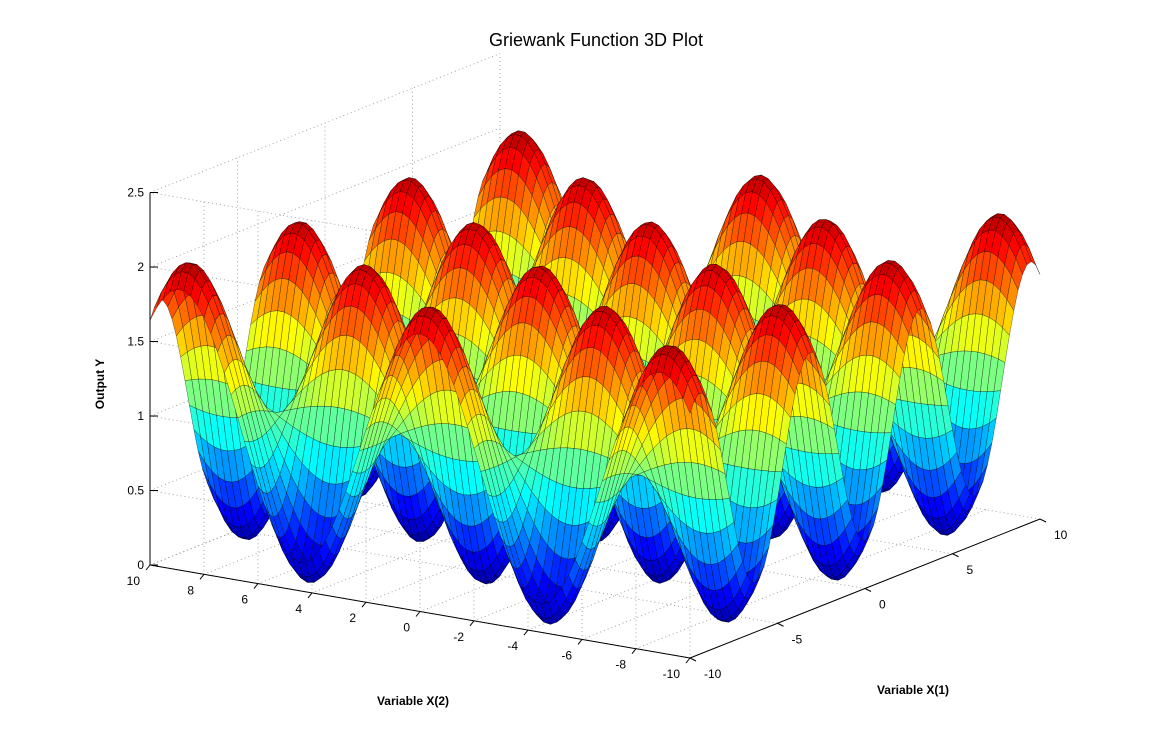  I want to click on chart-title: Griewank Function 3D Plot, so click(596, 40).